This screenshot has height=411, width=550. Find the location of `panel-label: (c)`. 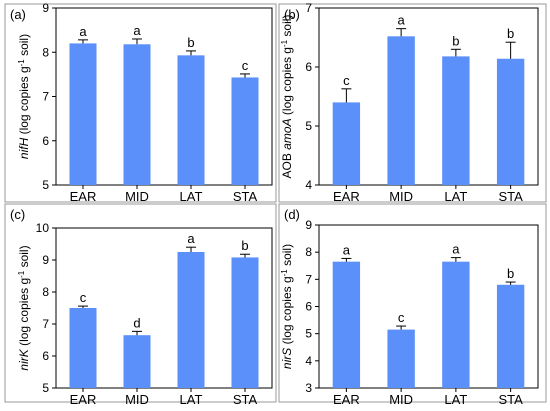

panel-label: (c) is located at coordinates (17, 214).